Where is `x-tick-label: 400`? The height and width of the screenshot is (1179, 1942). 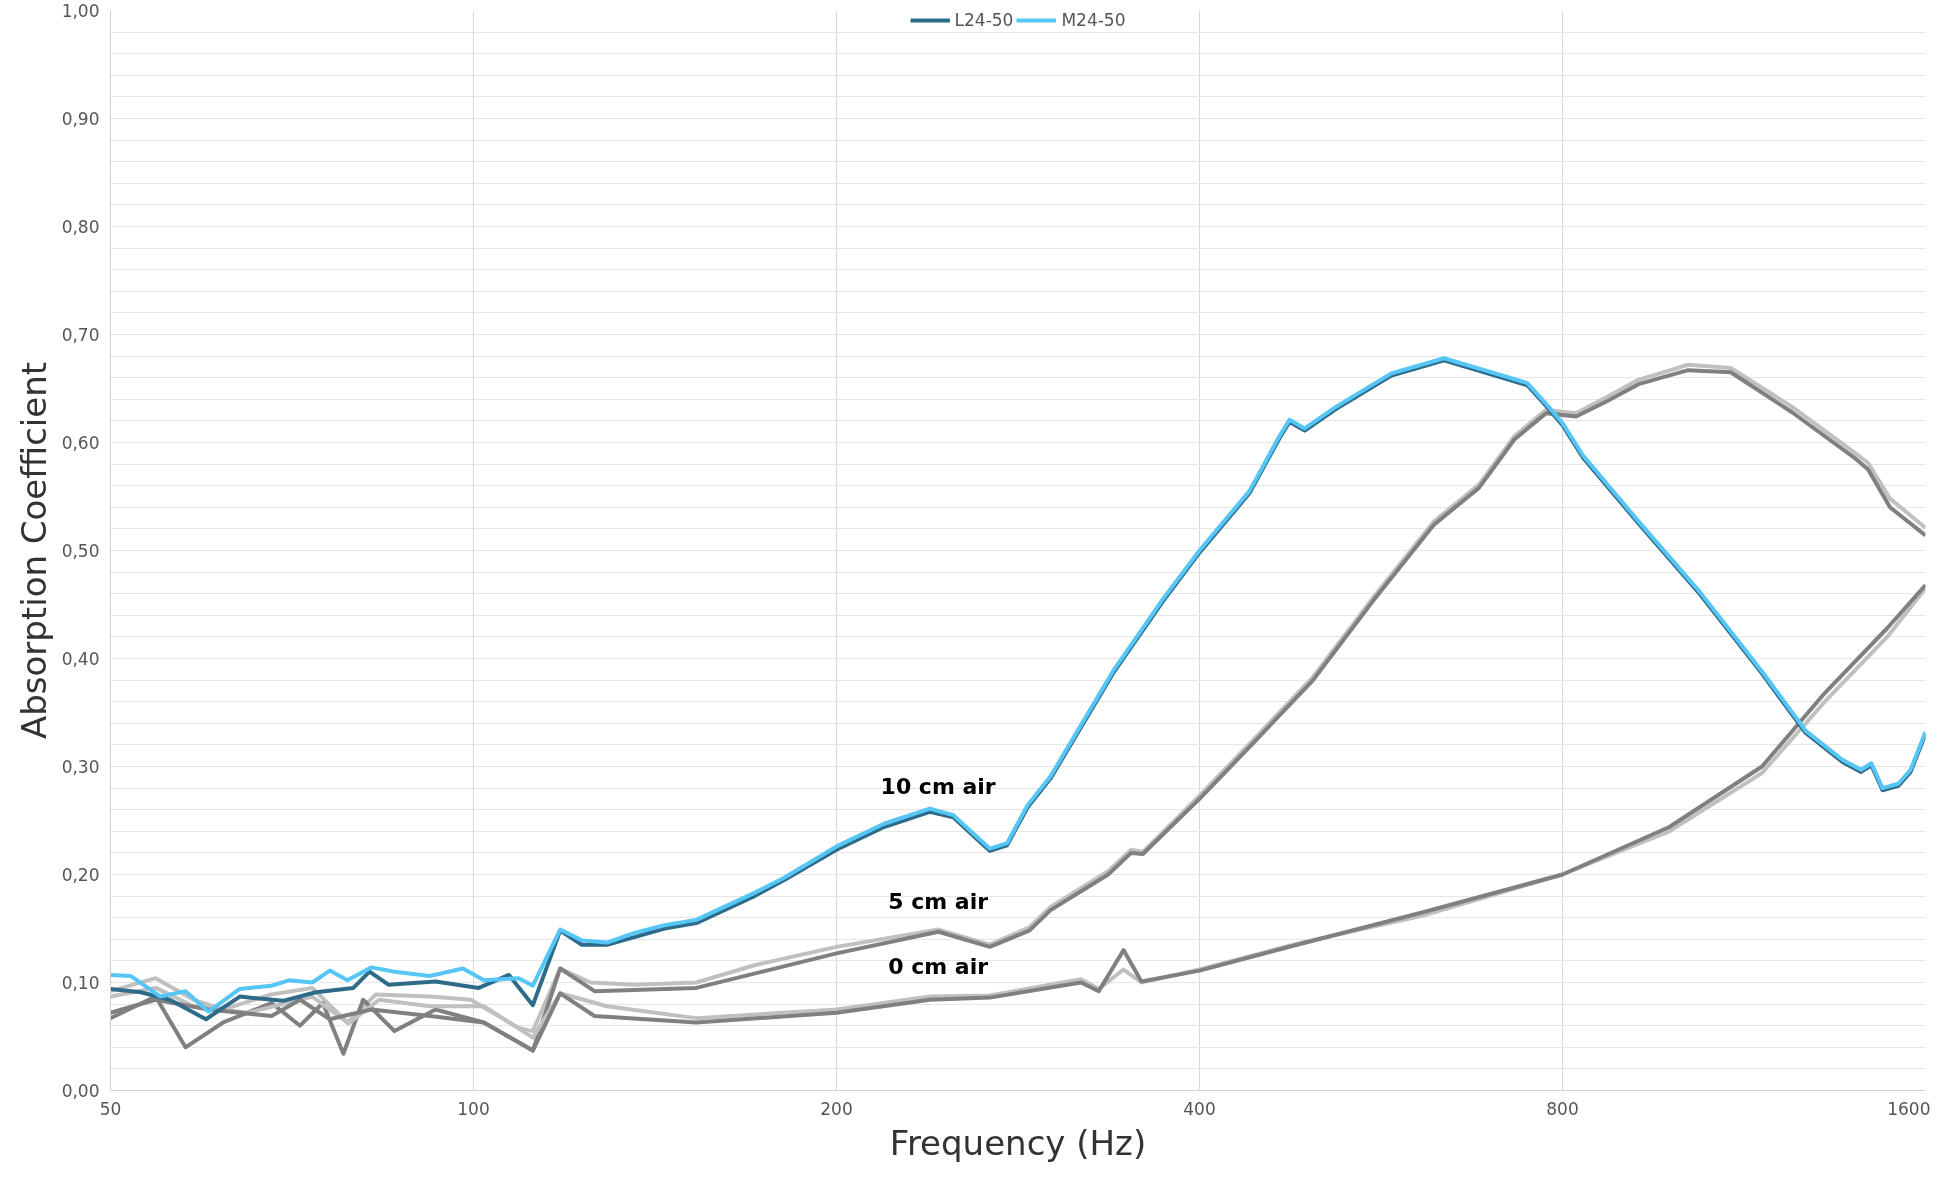
x-tick-label: 400 is located at coordinates (1199, 1108).